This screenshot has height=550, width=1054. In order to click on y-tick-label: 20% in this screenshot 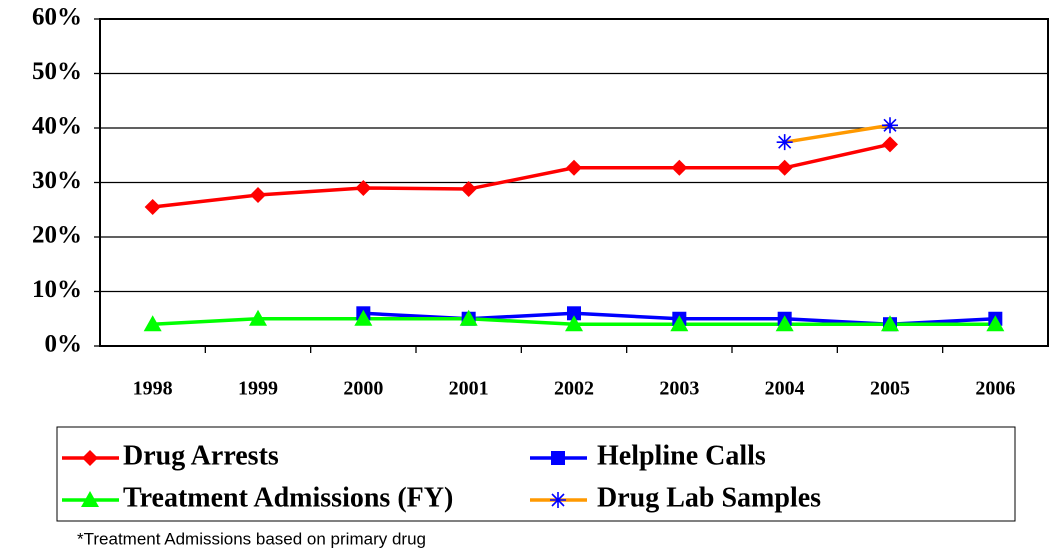, I will do `click(57, 235)`.